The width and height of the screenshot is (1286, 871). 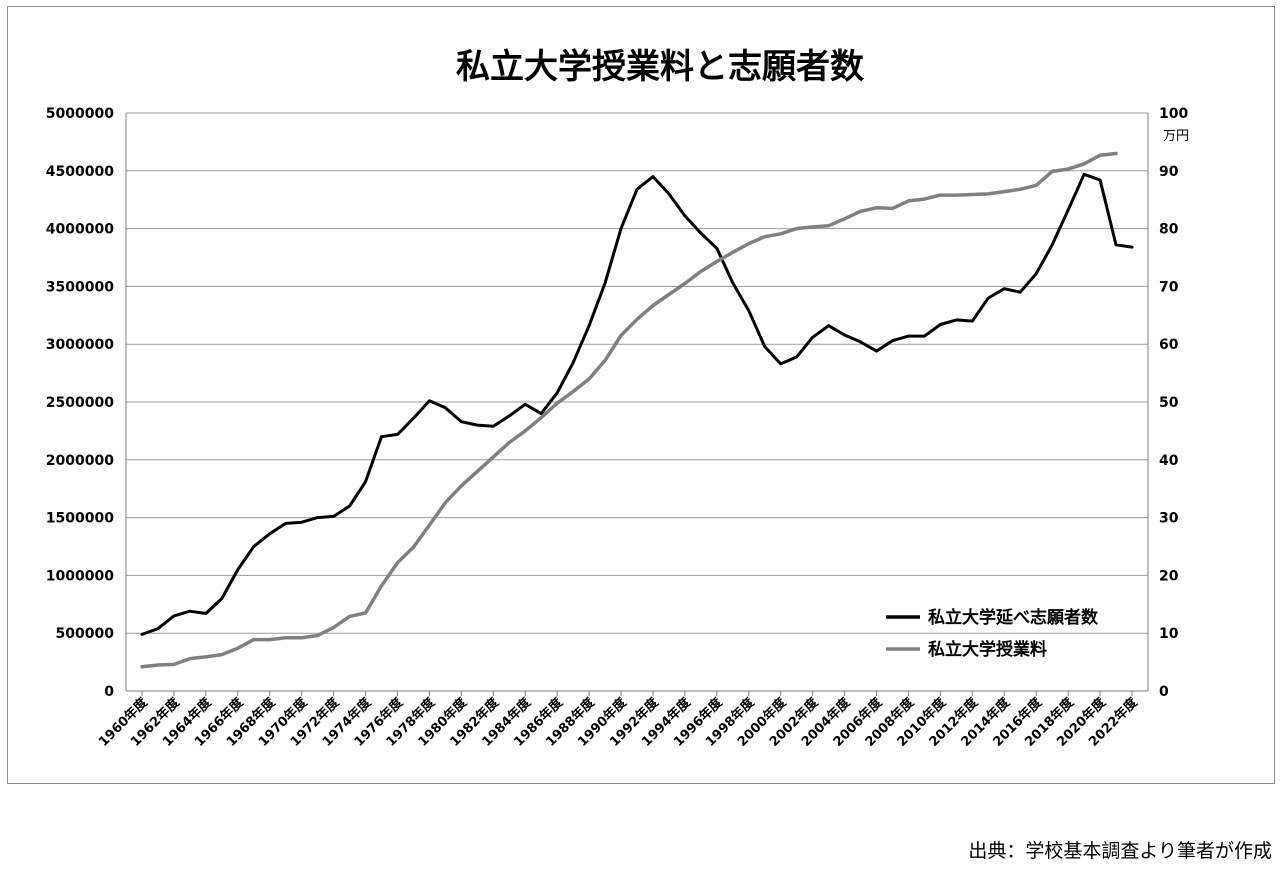 I want to click on y-left-tick-label: 3000000, so click(x=80, y=345).